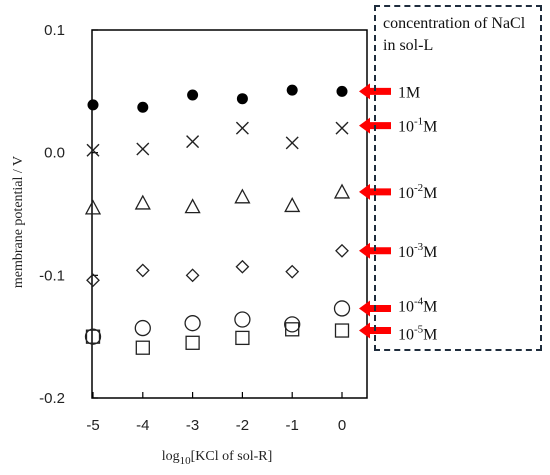 The height and width of the screenshot is (475, 550). Describe the element at coordinates (18, 222) in the screenshot. I see `y-axis-label: membrane potential / V` at that location.